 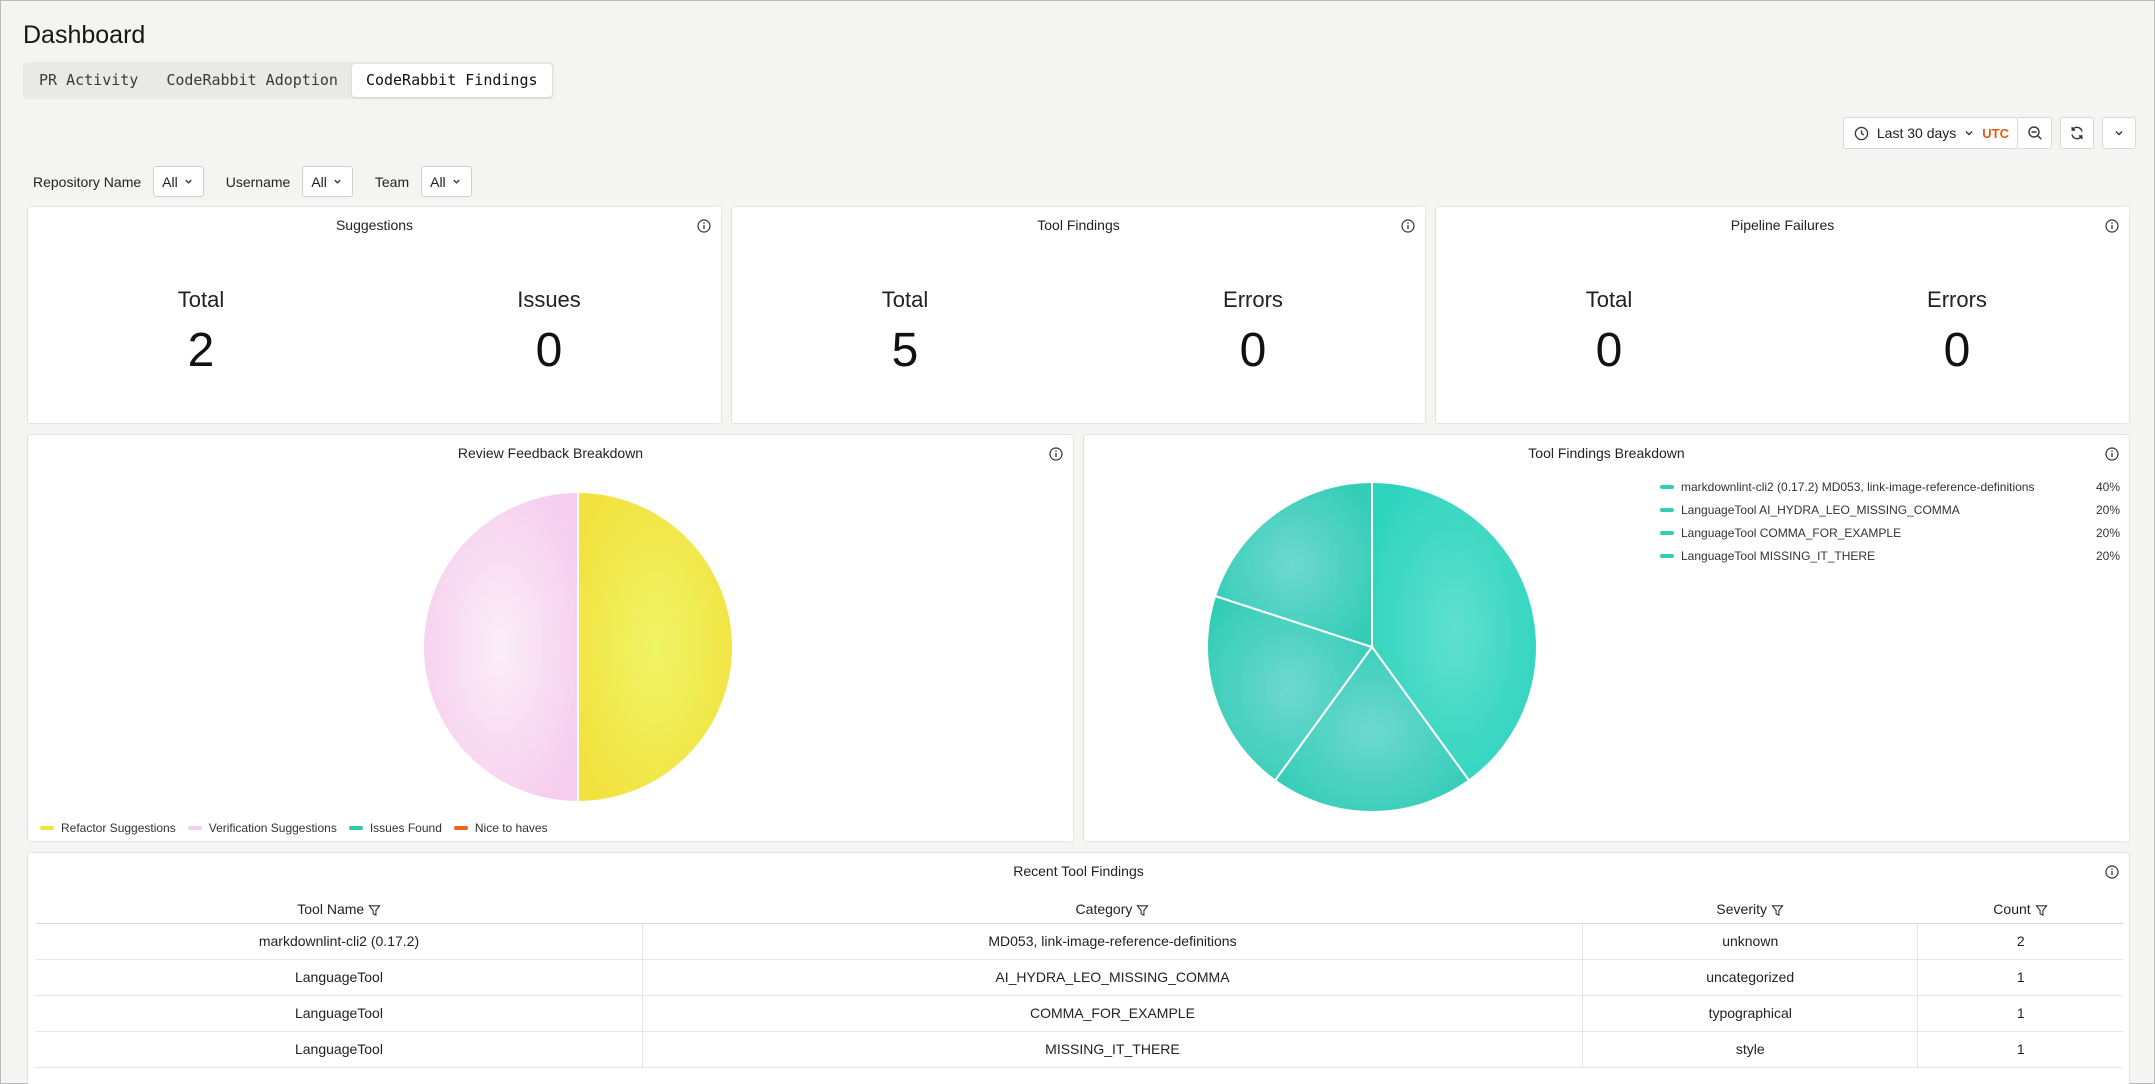 I want to click on table-header-row: Tool Name Category Severity Count, so click(x=1079, y=909).